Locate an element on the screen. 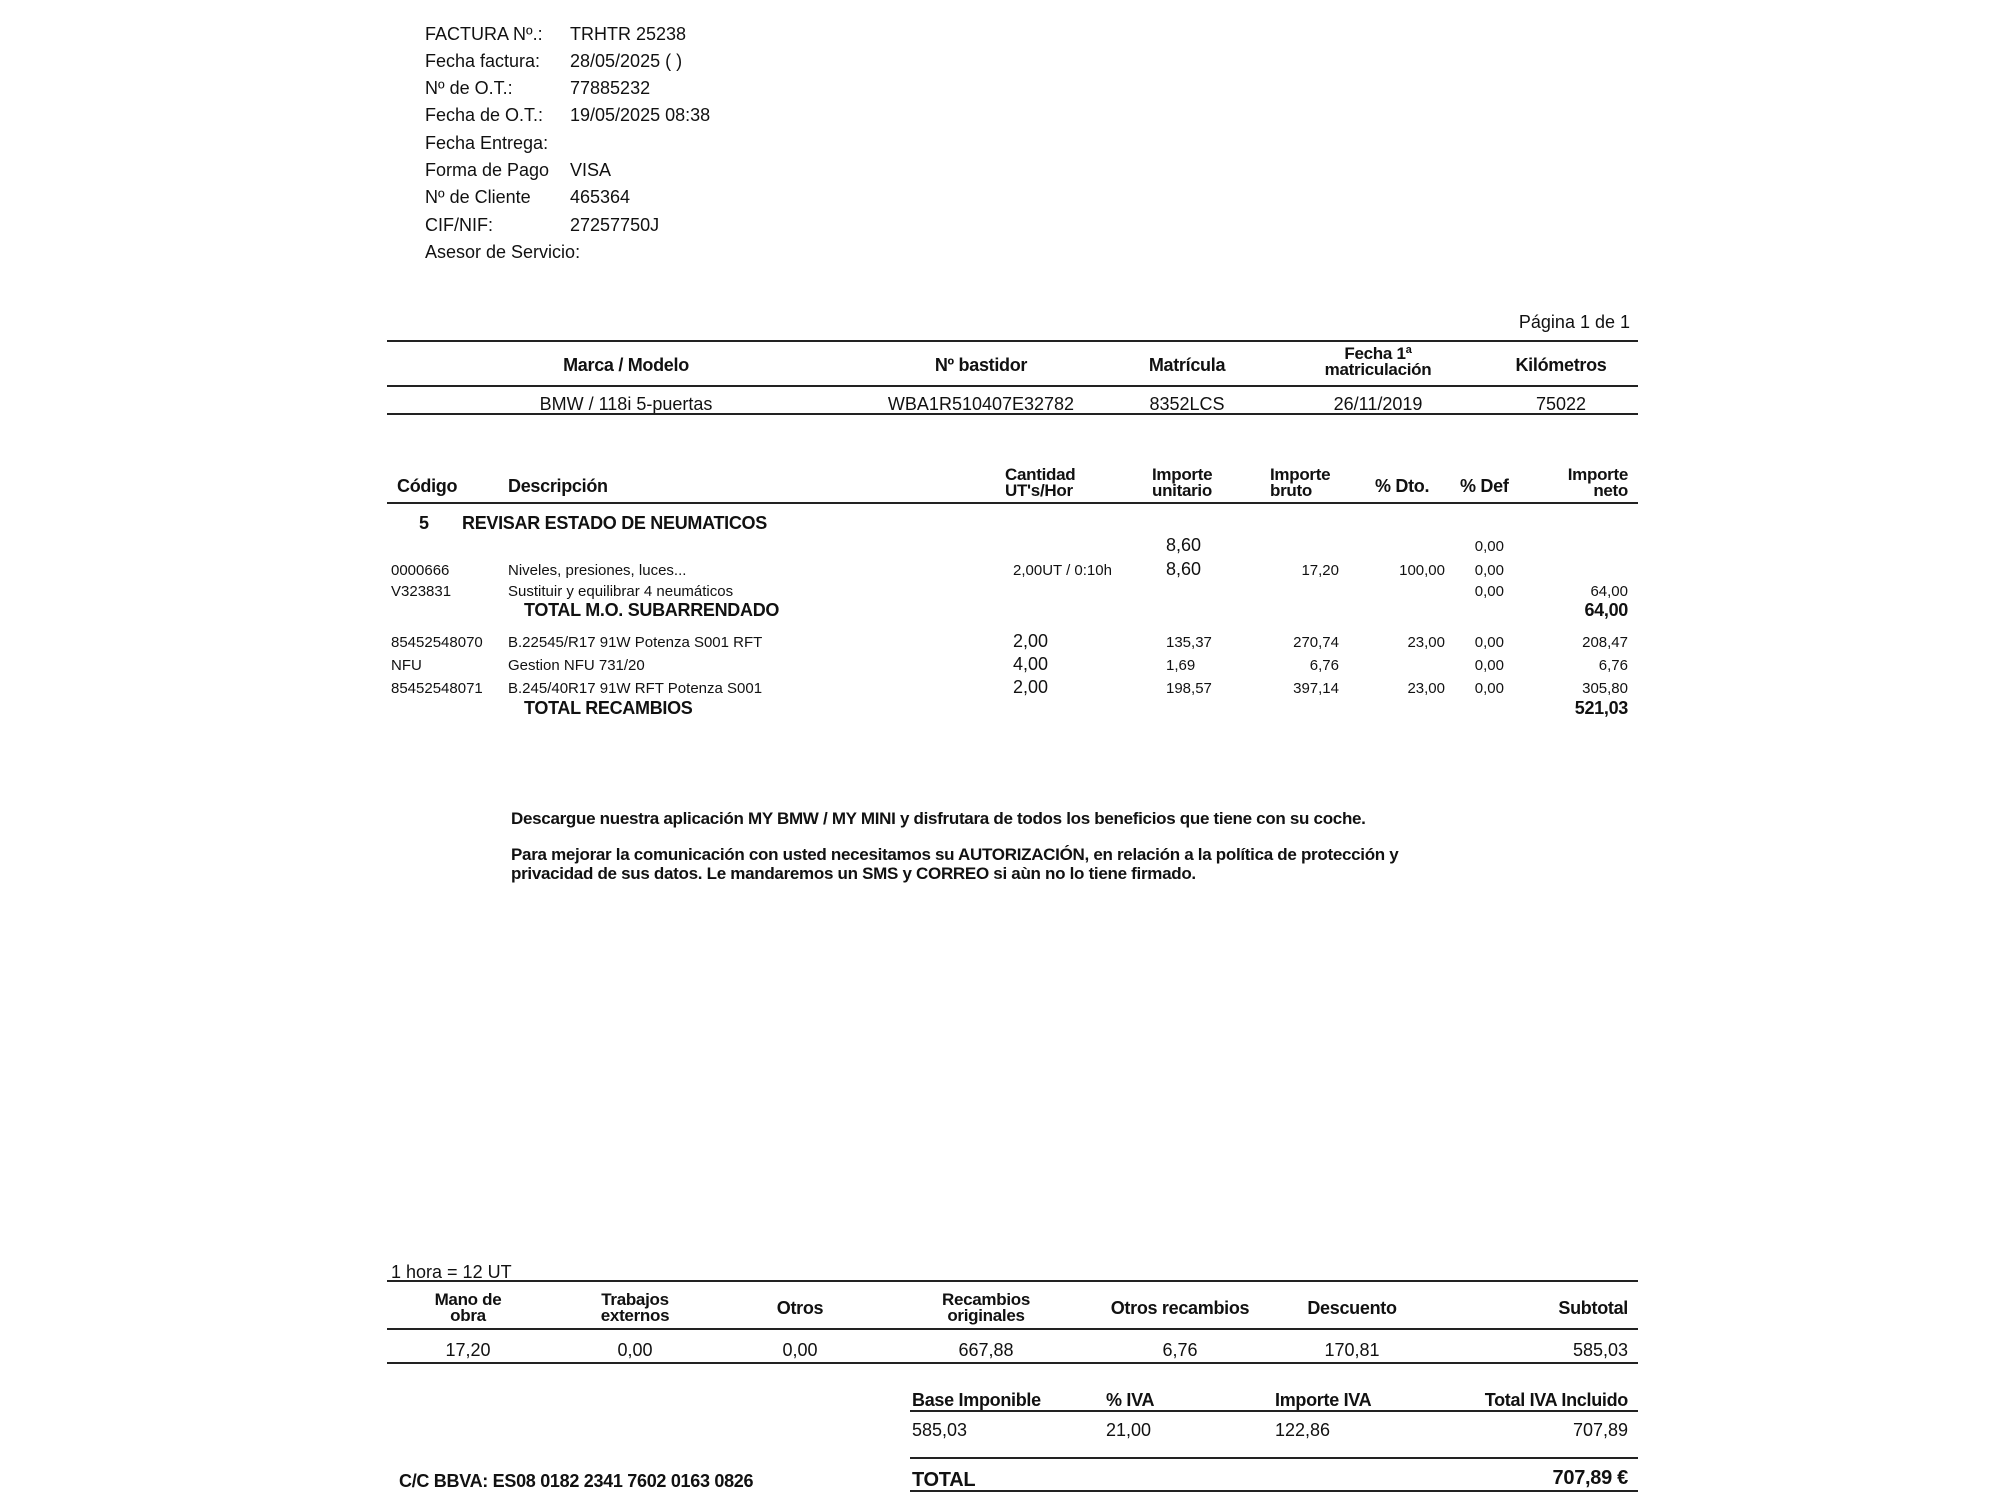 This screenshot has height=1500, width=2000. subtotal-label: TOTAL M.O. SUBARRENDADO is located at coordinates (652, 610).